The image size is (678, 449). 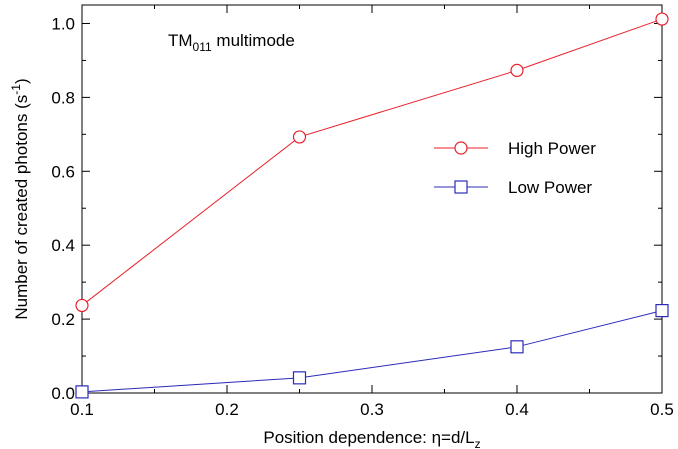 I want to click on y-tick-label: 0.8, so click(x=63, y=97).